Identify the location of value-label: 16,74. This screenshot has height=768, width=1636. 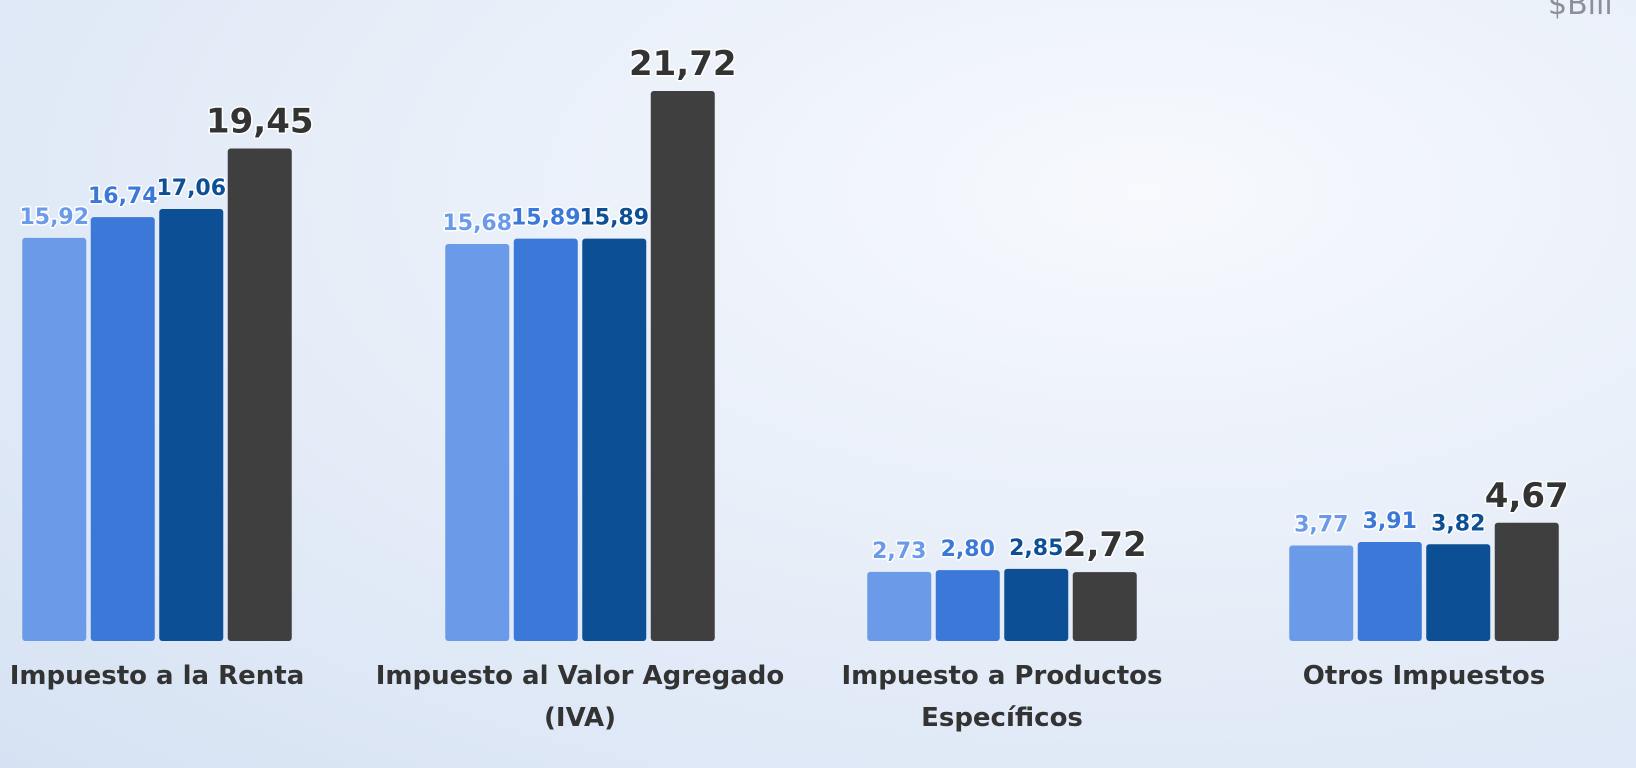
(123, 196).